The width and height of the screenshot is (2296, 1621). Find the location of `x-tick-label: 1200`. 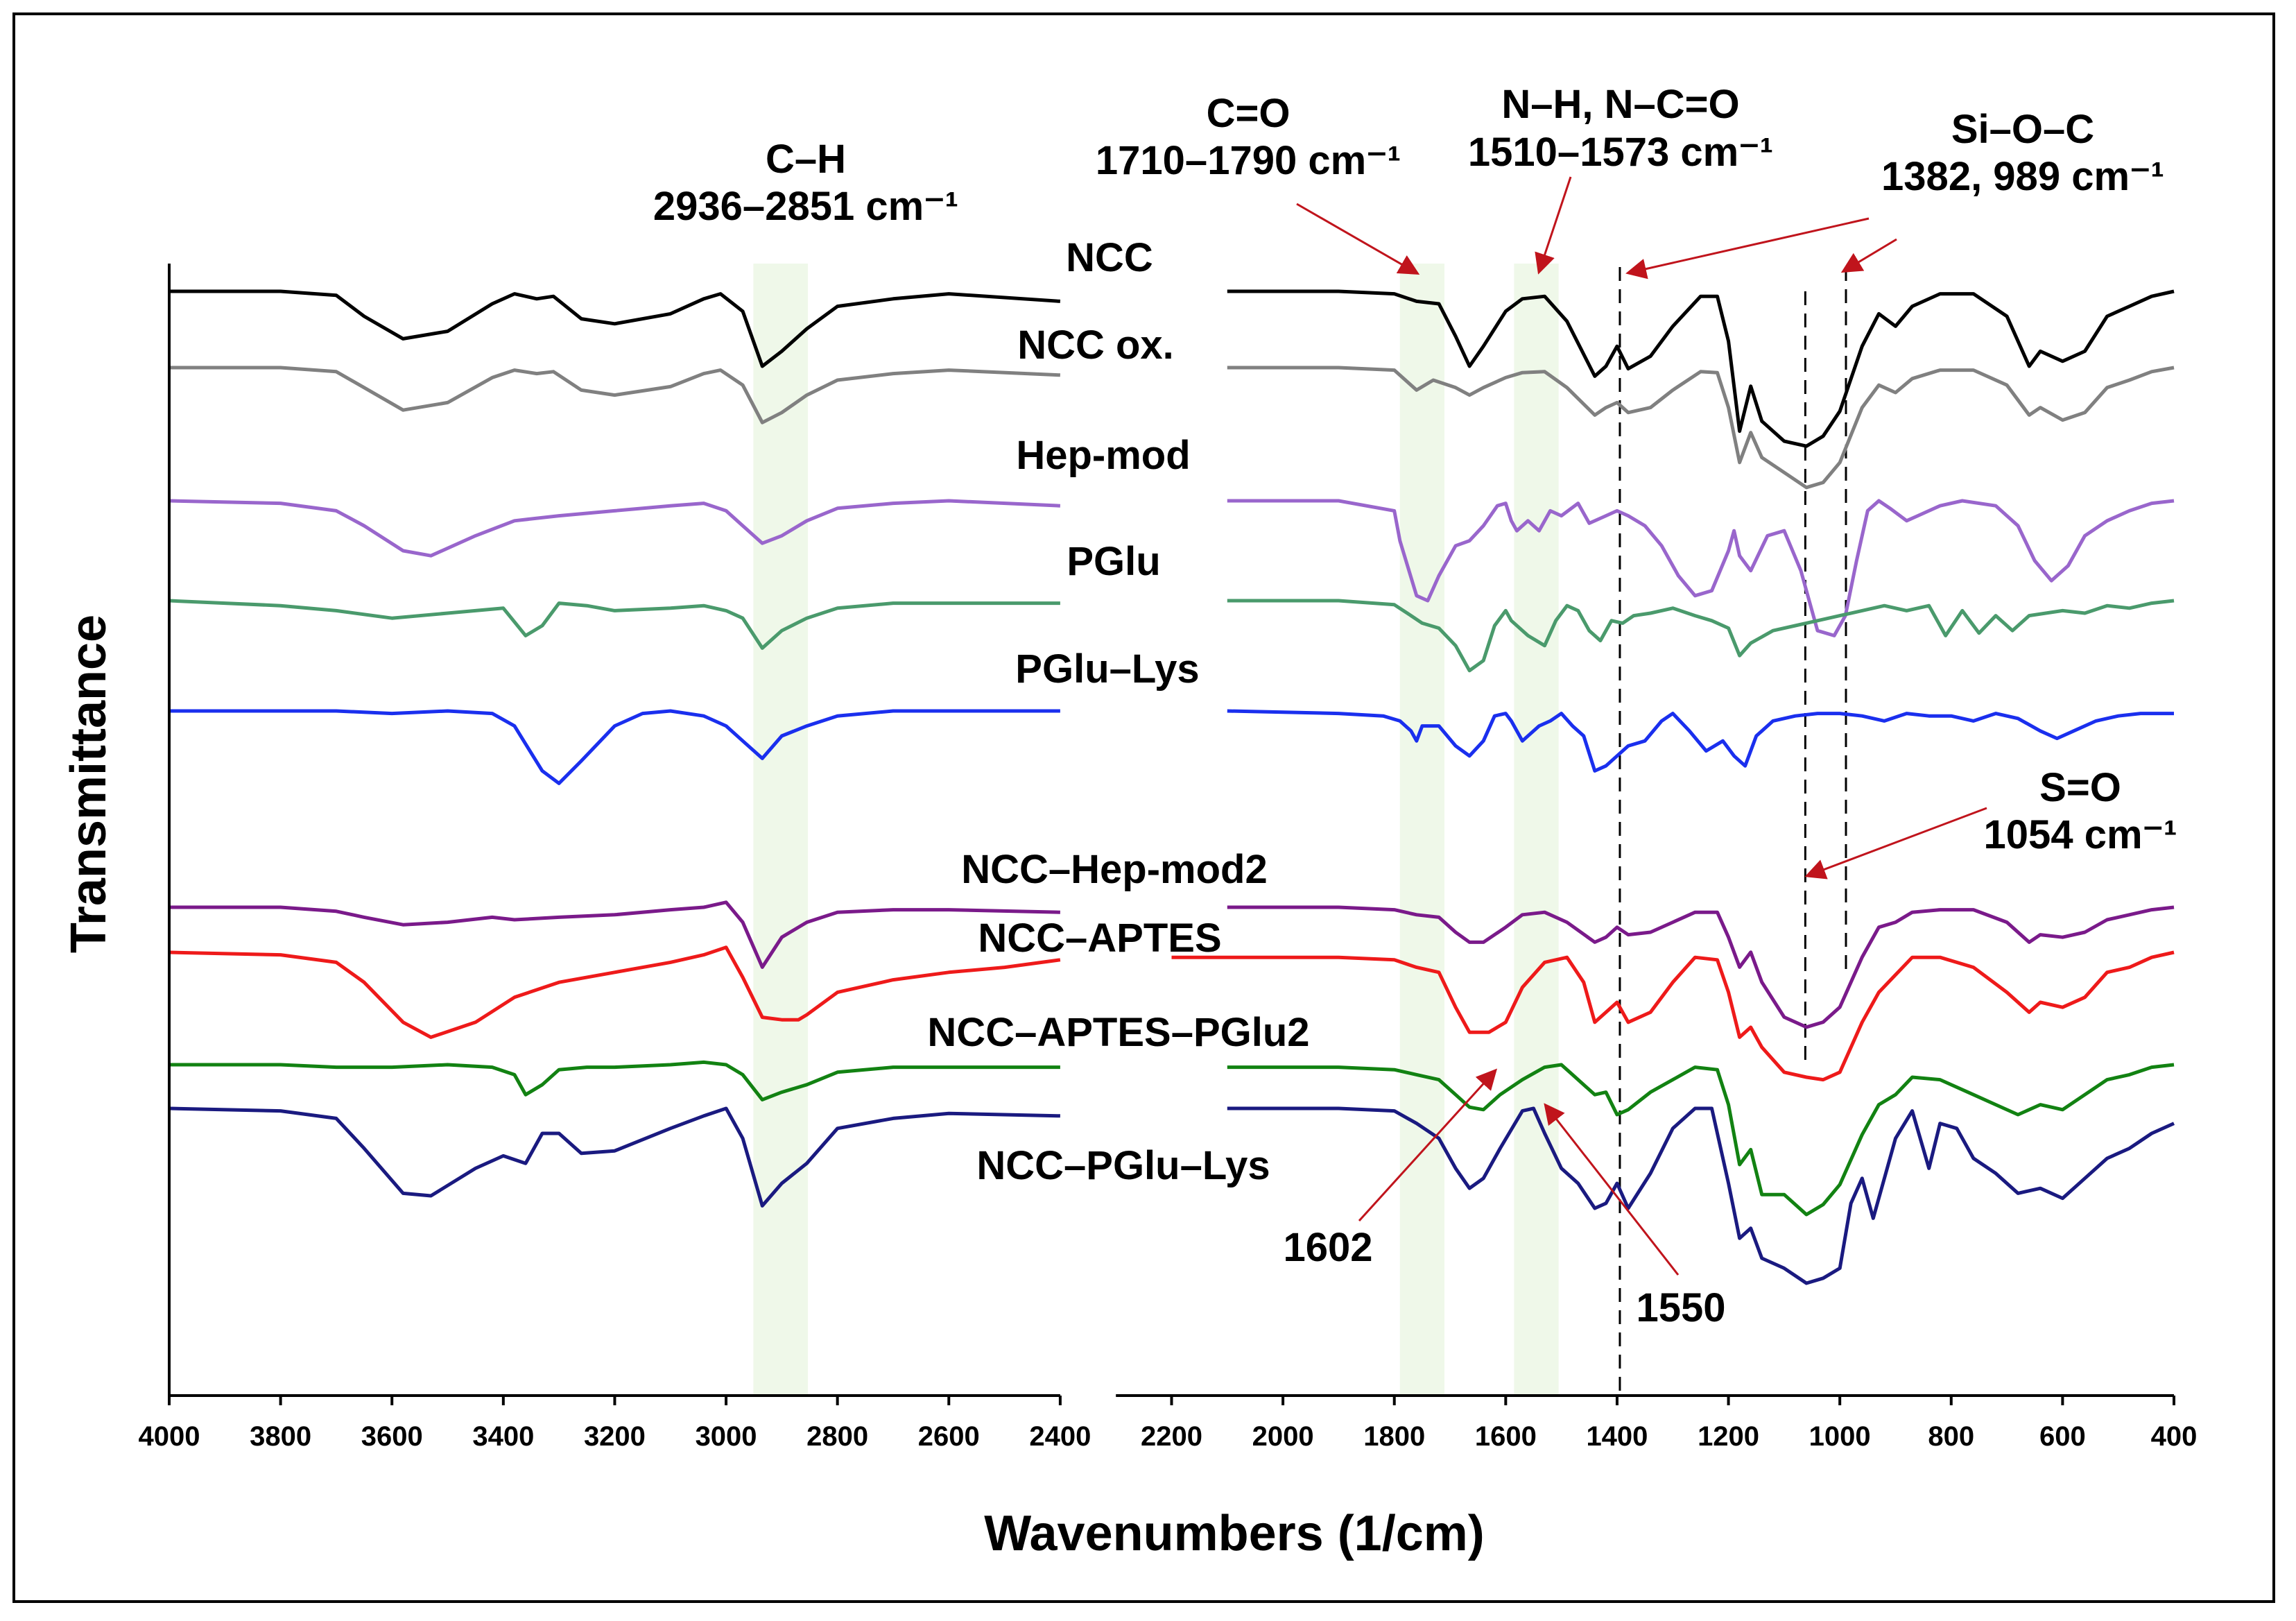

x-tick-label: 1200 is located at coordinates (1728, 1436).